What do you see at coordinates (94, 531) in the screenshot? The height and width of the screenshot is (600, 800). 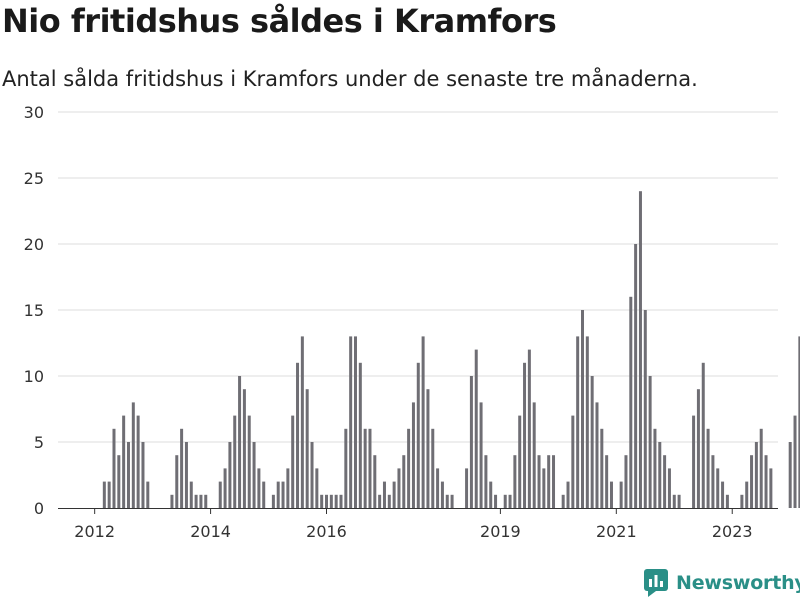 I see `x-tick-label: 2012` at bounding box center [94, 531].